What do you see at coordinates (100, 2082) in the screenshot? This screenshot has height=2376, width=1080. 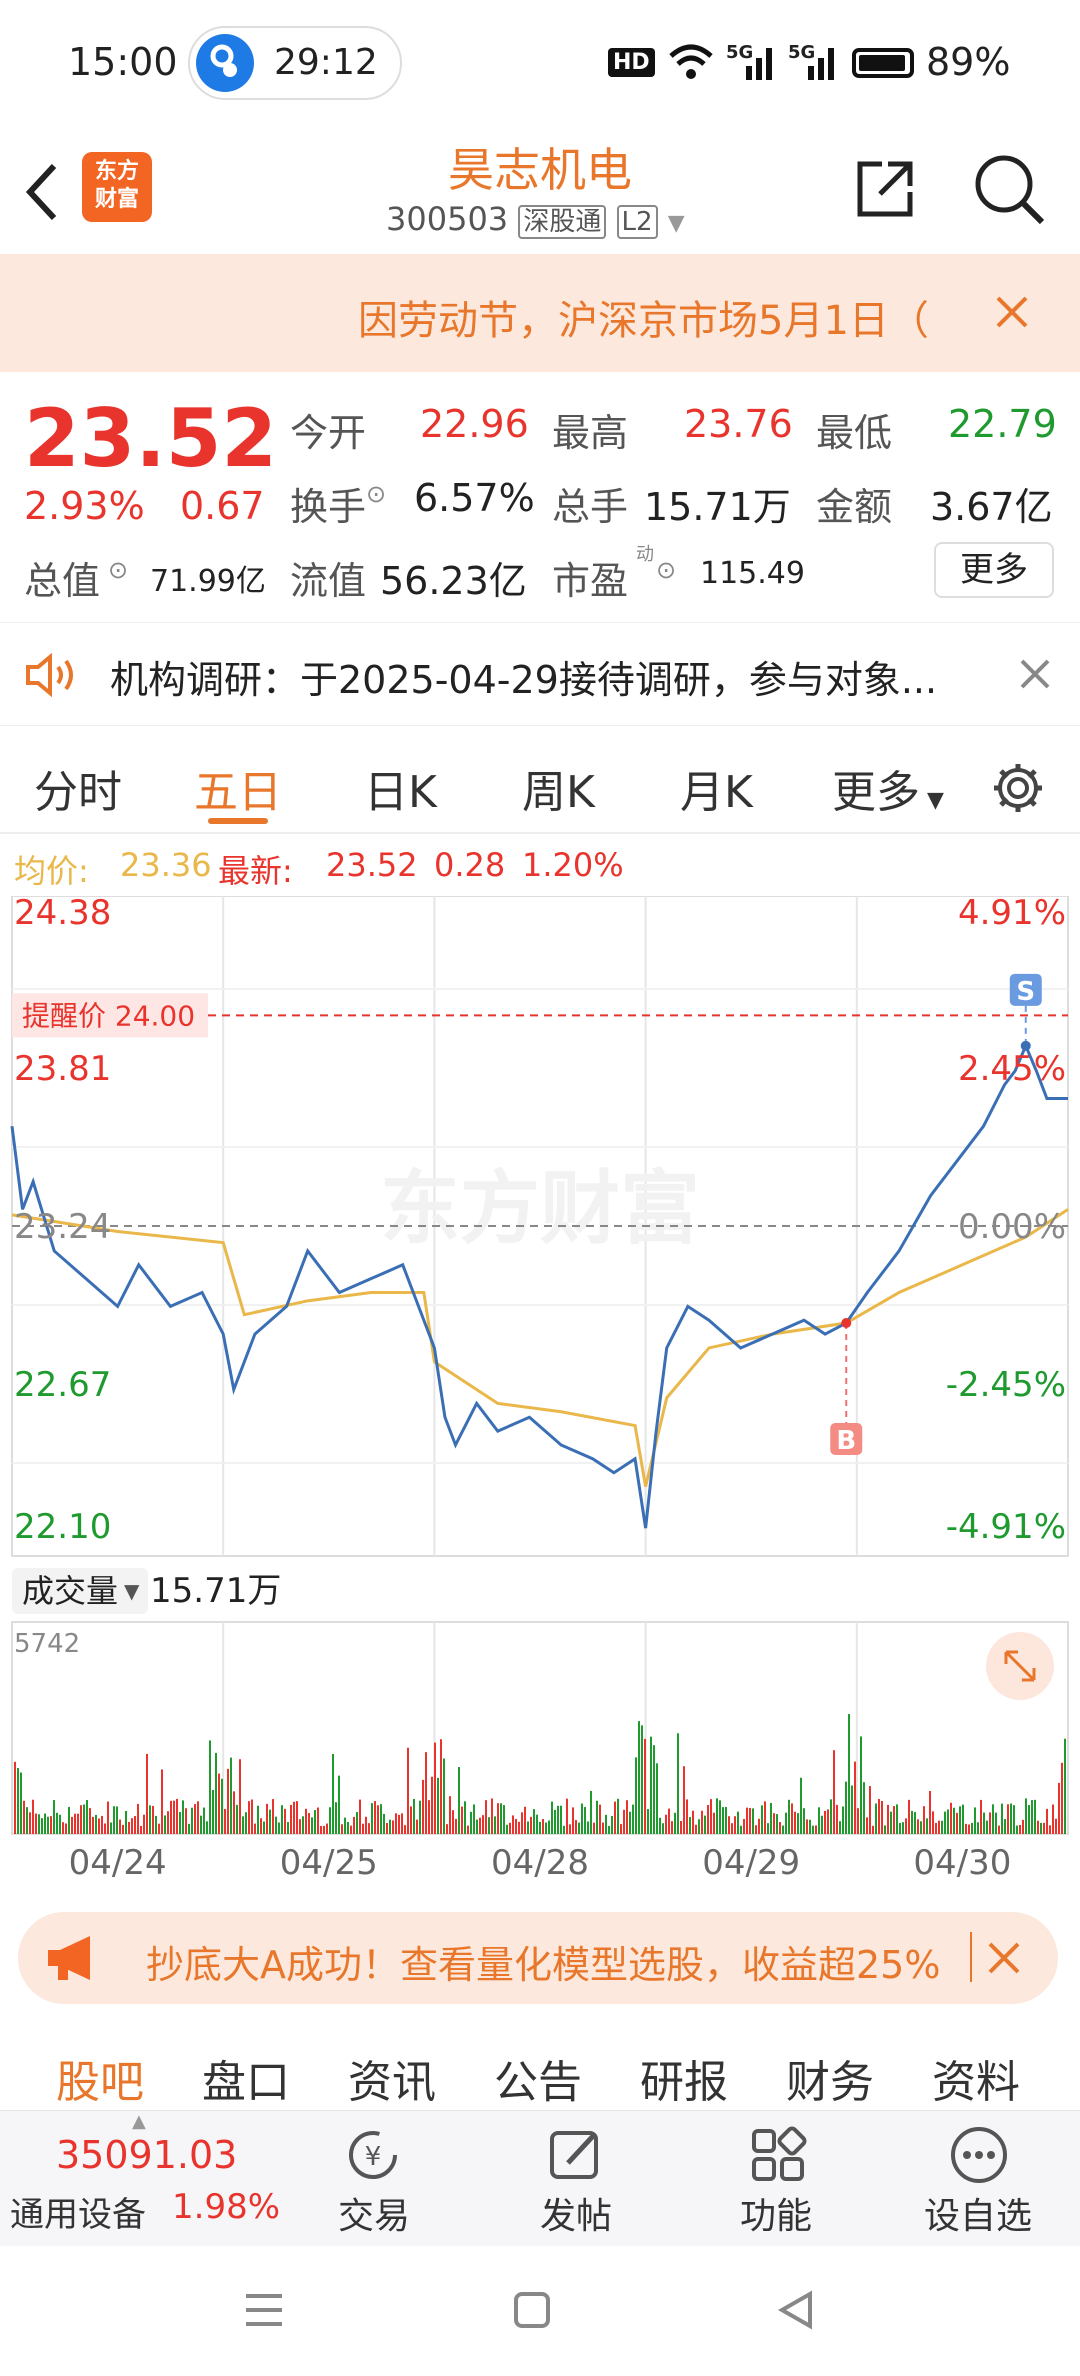 I see `tab-guba: 股吧` at bounding box center [100, 2082].